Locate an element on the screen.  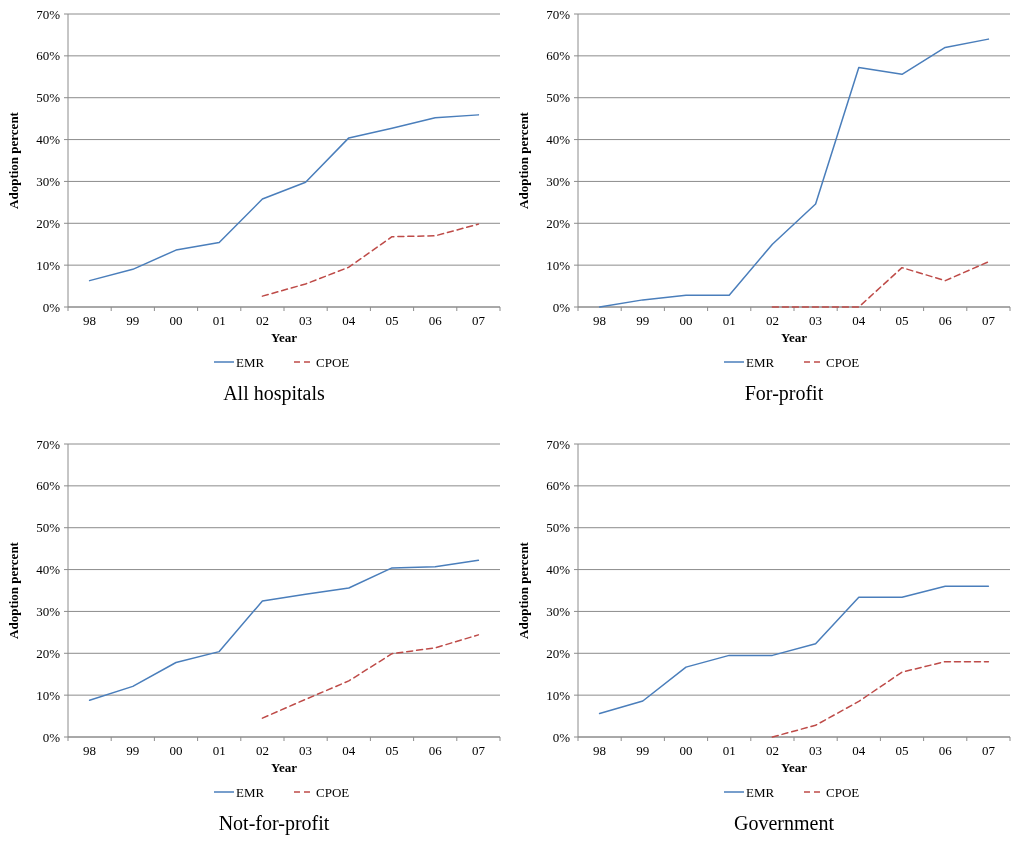
text: Government is located at coordinates (784, 823).